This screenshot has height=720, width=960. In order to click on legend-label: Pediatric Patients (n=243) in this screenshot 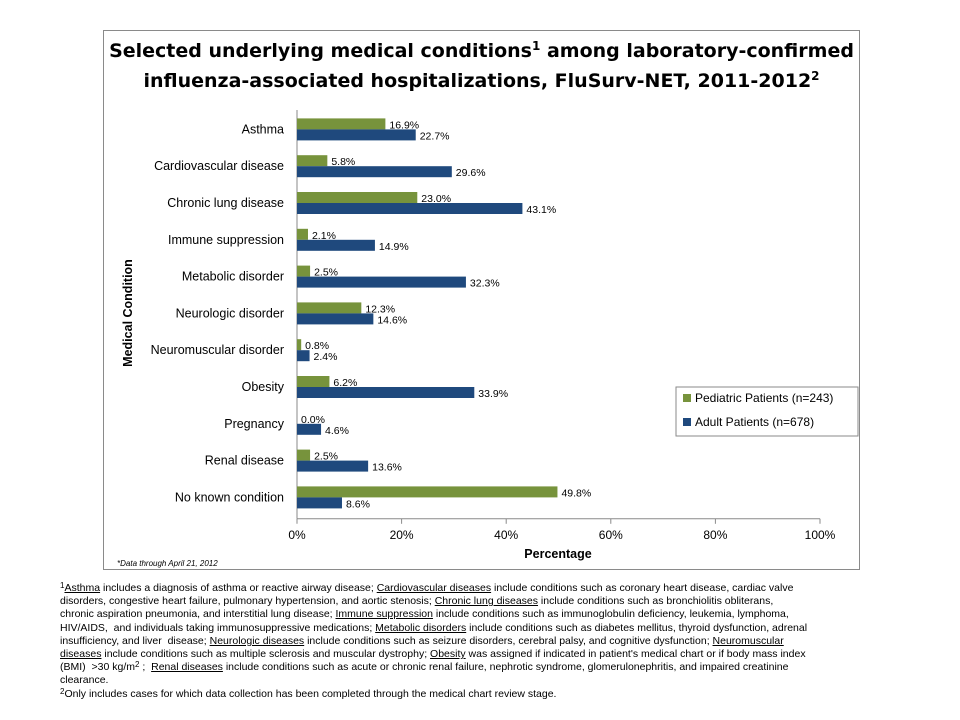, I will do `click(764, 398)`.